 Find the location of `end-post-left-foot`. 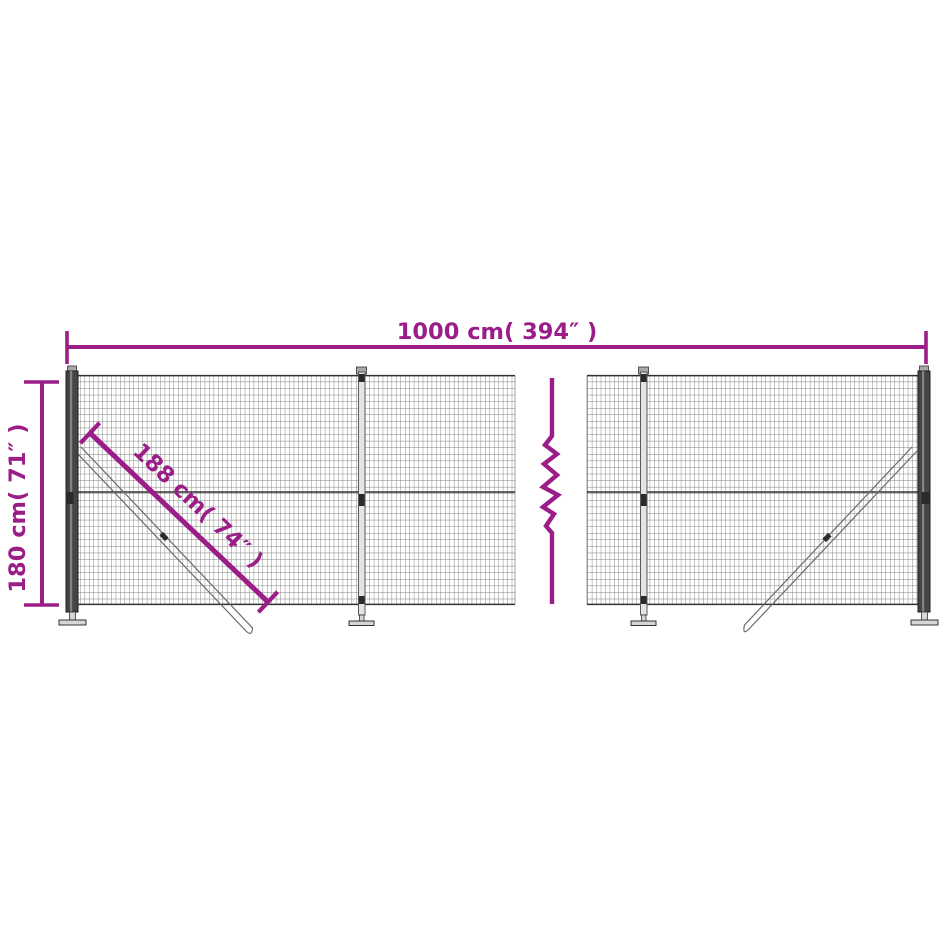

end-post-left-foot is located at coordinates (72, 622).